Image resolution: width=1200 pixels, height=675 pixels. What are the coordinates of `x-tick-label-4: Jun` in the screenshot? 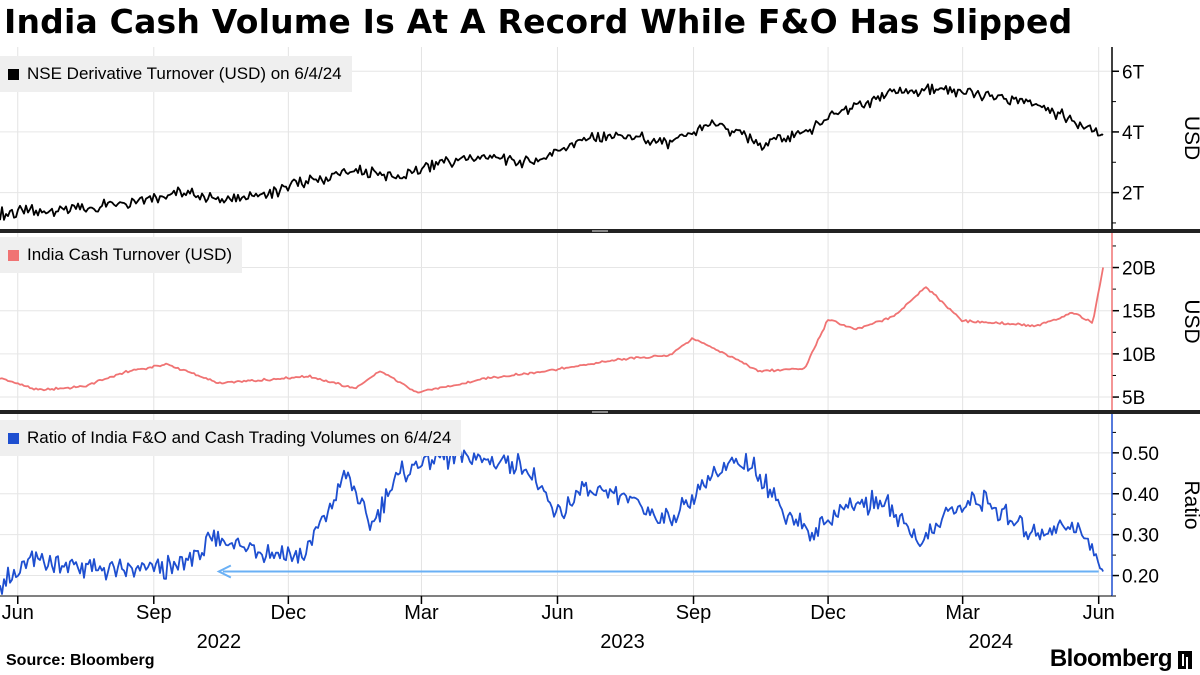 It's located at (557, 613).